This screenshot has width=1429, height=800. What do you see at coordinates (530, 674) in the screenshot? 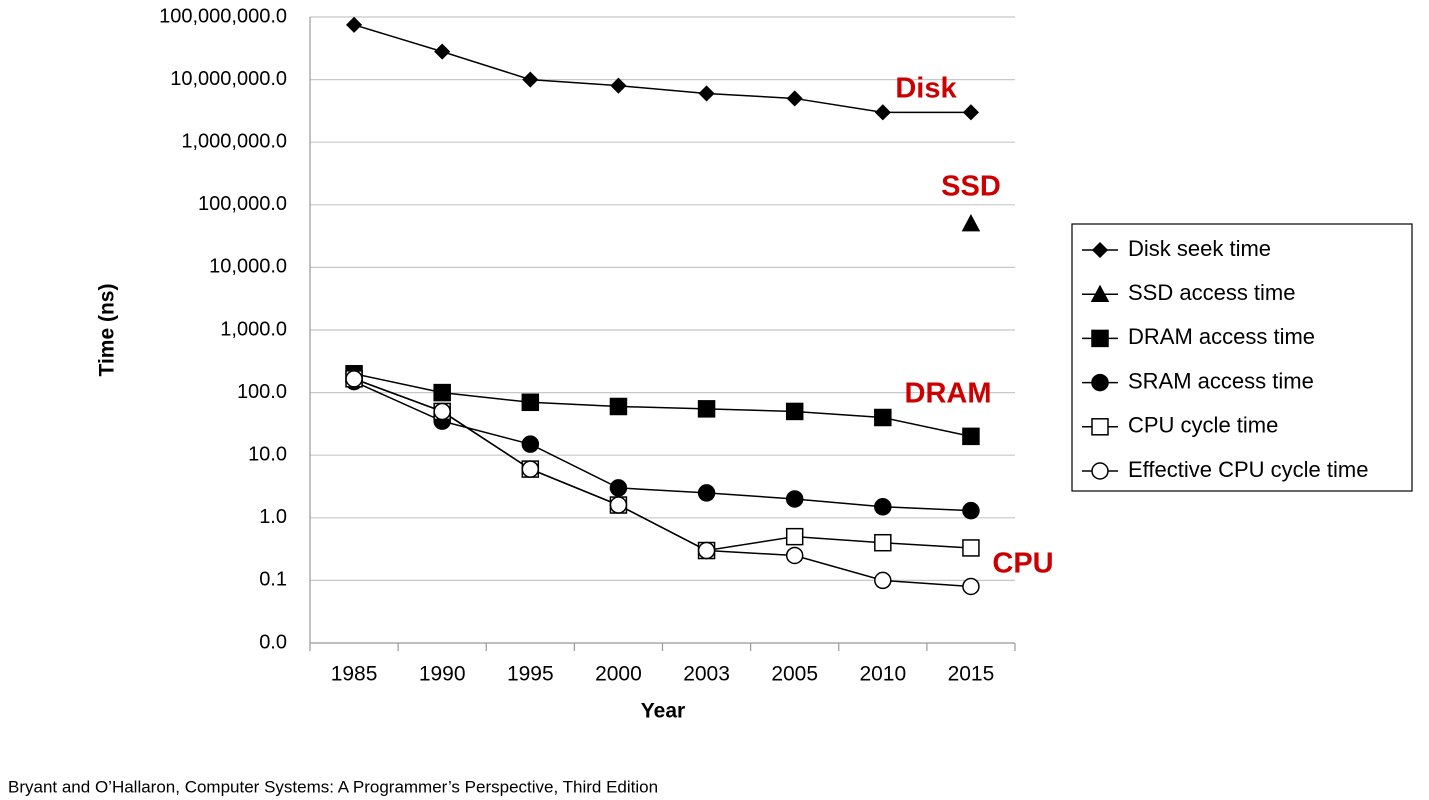
I see `x-tick-label: 1995` at bounding box center [530, 674].